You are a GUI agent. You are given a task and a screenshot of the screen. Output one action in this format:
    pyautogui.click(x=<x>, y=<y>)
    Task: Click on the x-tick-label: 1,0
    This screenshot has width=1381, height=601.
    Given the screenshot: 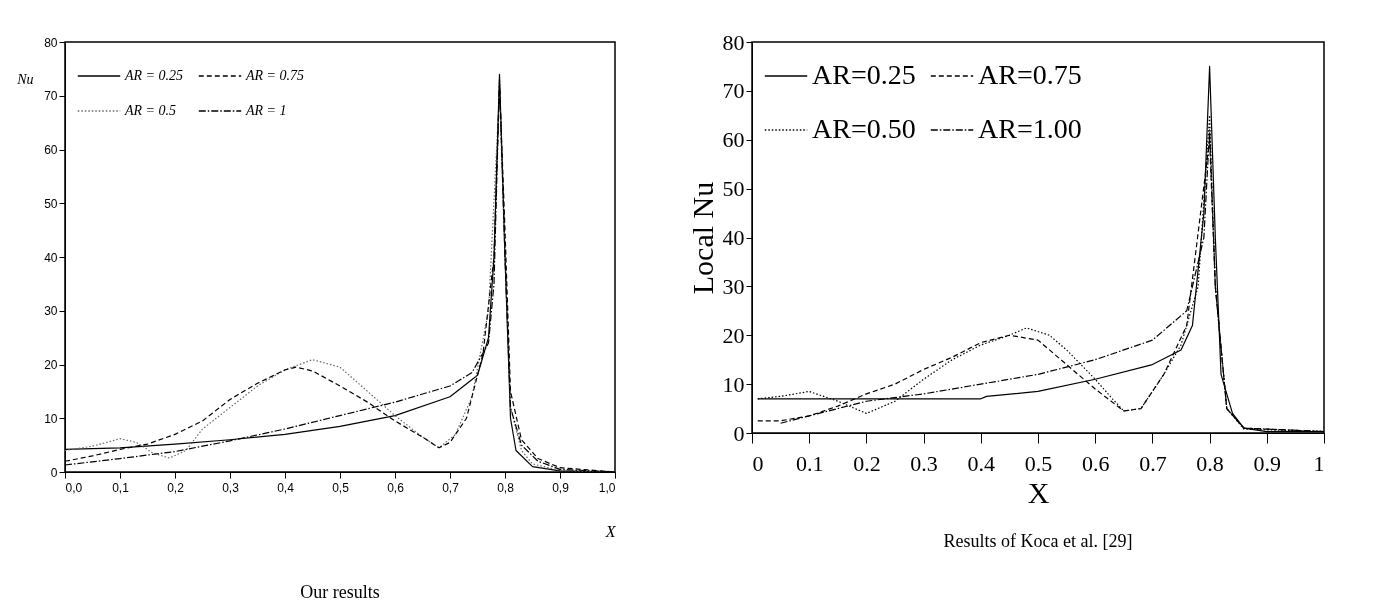 What is the action you would take?
    pyautogui.click(x=607, y=487)
    